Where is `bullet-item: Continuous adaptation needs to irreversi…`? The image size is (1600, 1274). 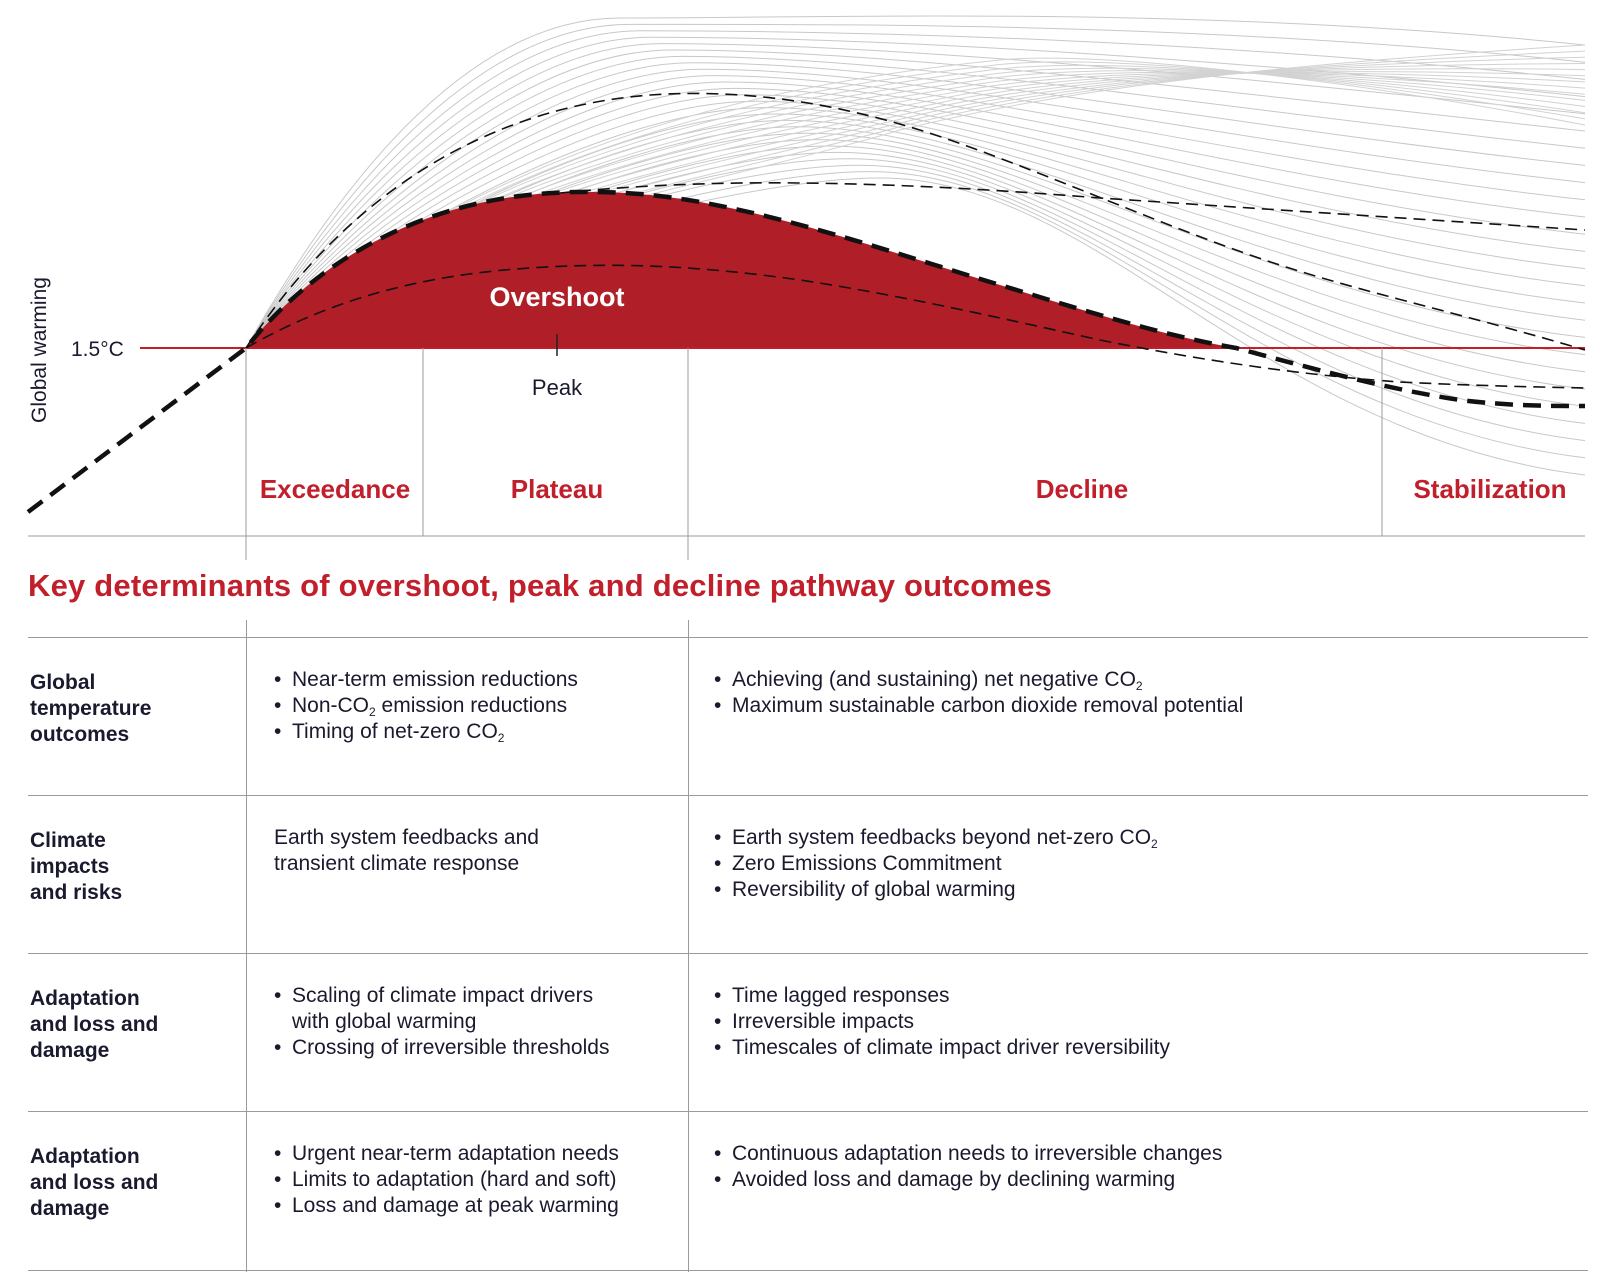
bullet-item: Continuous adaptation needs to irreversi… is located at coordinates (968, 1154).